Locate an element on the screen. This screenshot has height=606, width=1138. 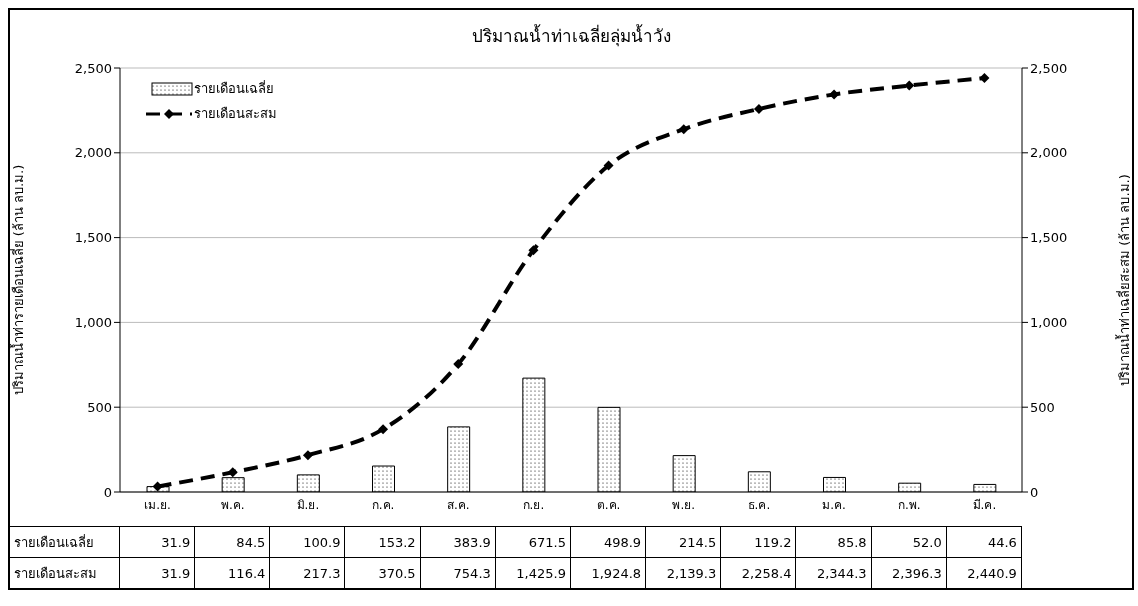
x-tick-label: ต.ค. is located at coordinates (608, 504).